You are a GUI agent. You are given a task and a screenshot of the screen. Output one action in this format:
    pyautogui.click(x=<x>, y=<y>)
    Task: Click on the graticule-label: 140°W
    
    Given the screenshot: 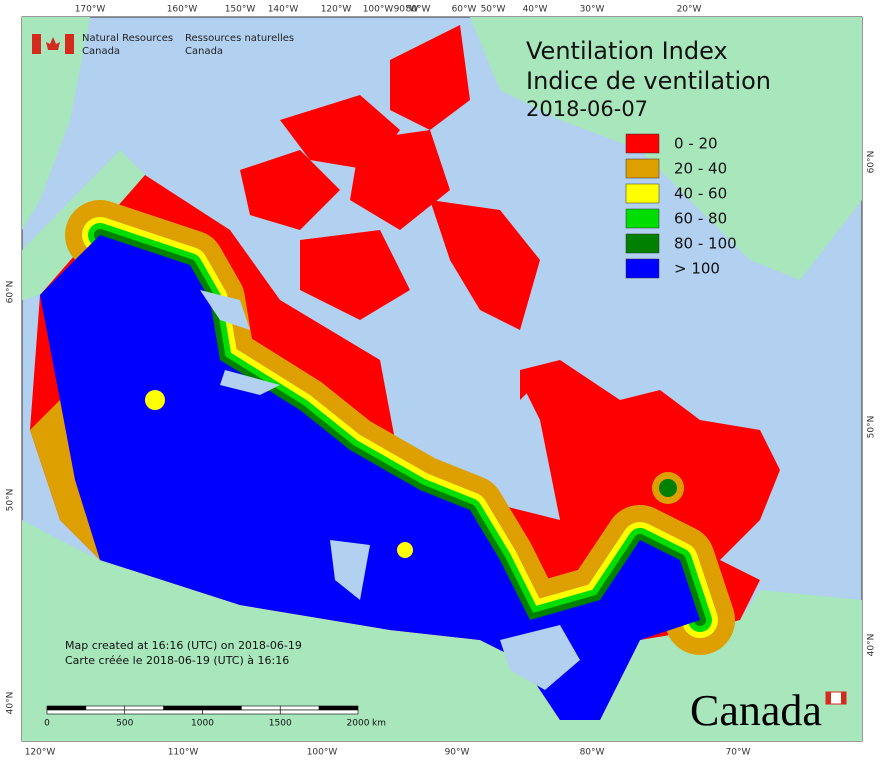 What is the action you would take?
    pyautogui.click(x=283, y=10)
    